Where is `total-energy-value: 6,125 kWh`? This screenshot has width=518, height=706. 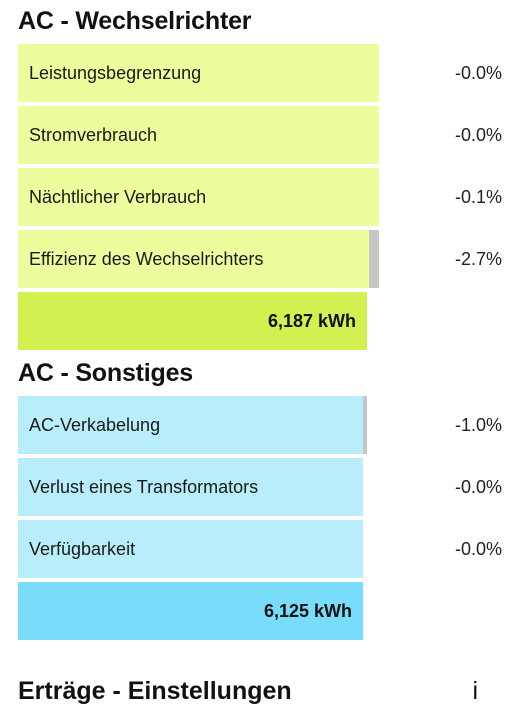 total-energy-value: 6,125 kWh is located at coordinates (307, 611).